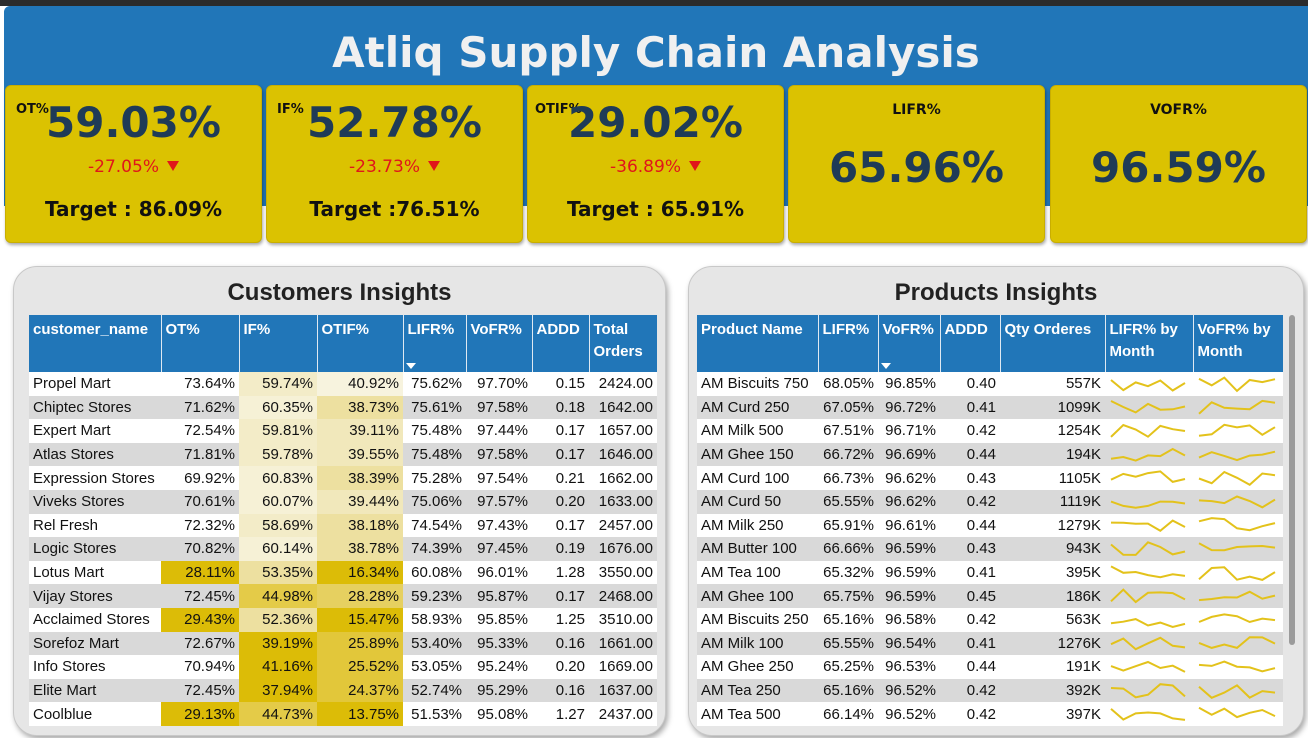 The width and height of the screenshot is (1308, 738). Describe the element at coordinates (278, 343) in the screenshot. I see `column-header-if: IF%` at that location.